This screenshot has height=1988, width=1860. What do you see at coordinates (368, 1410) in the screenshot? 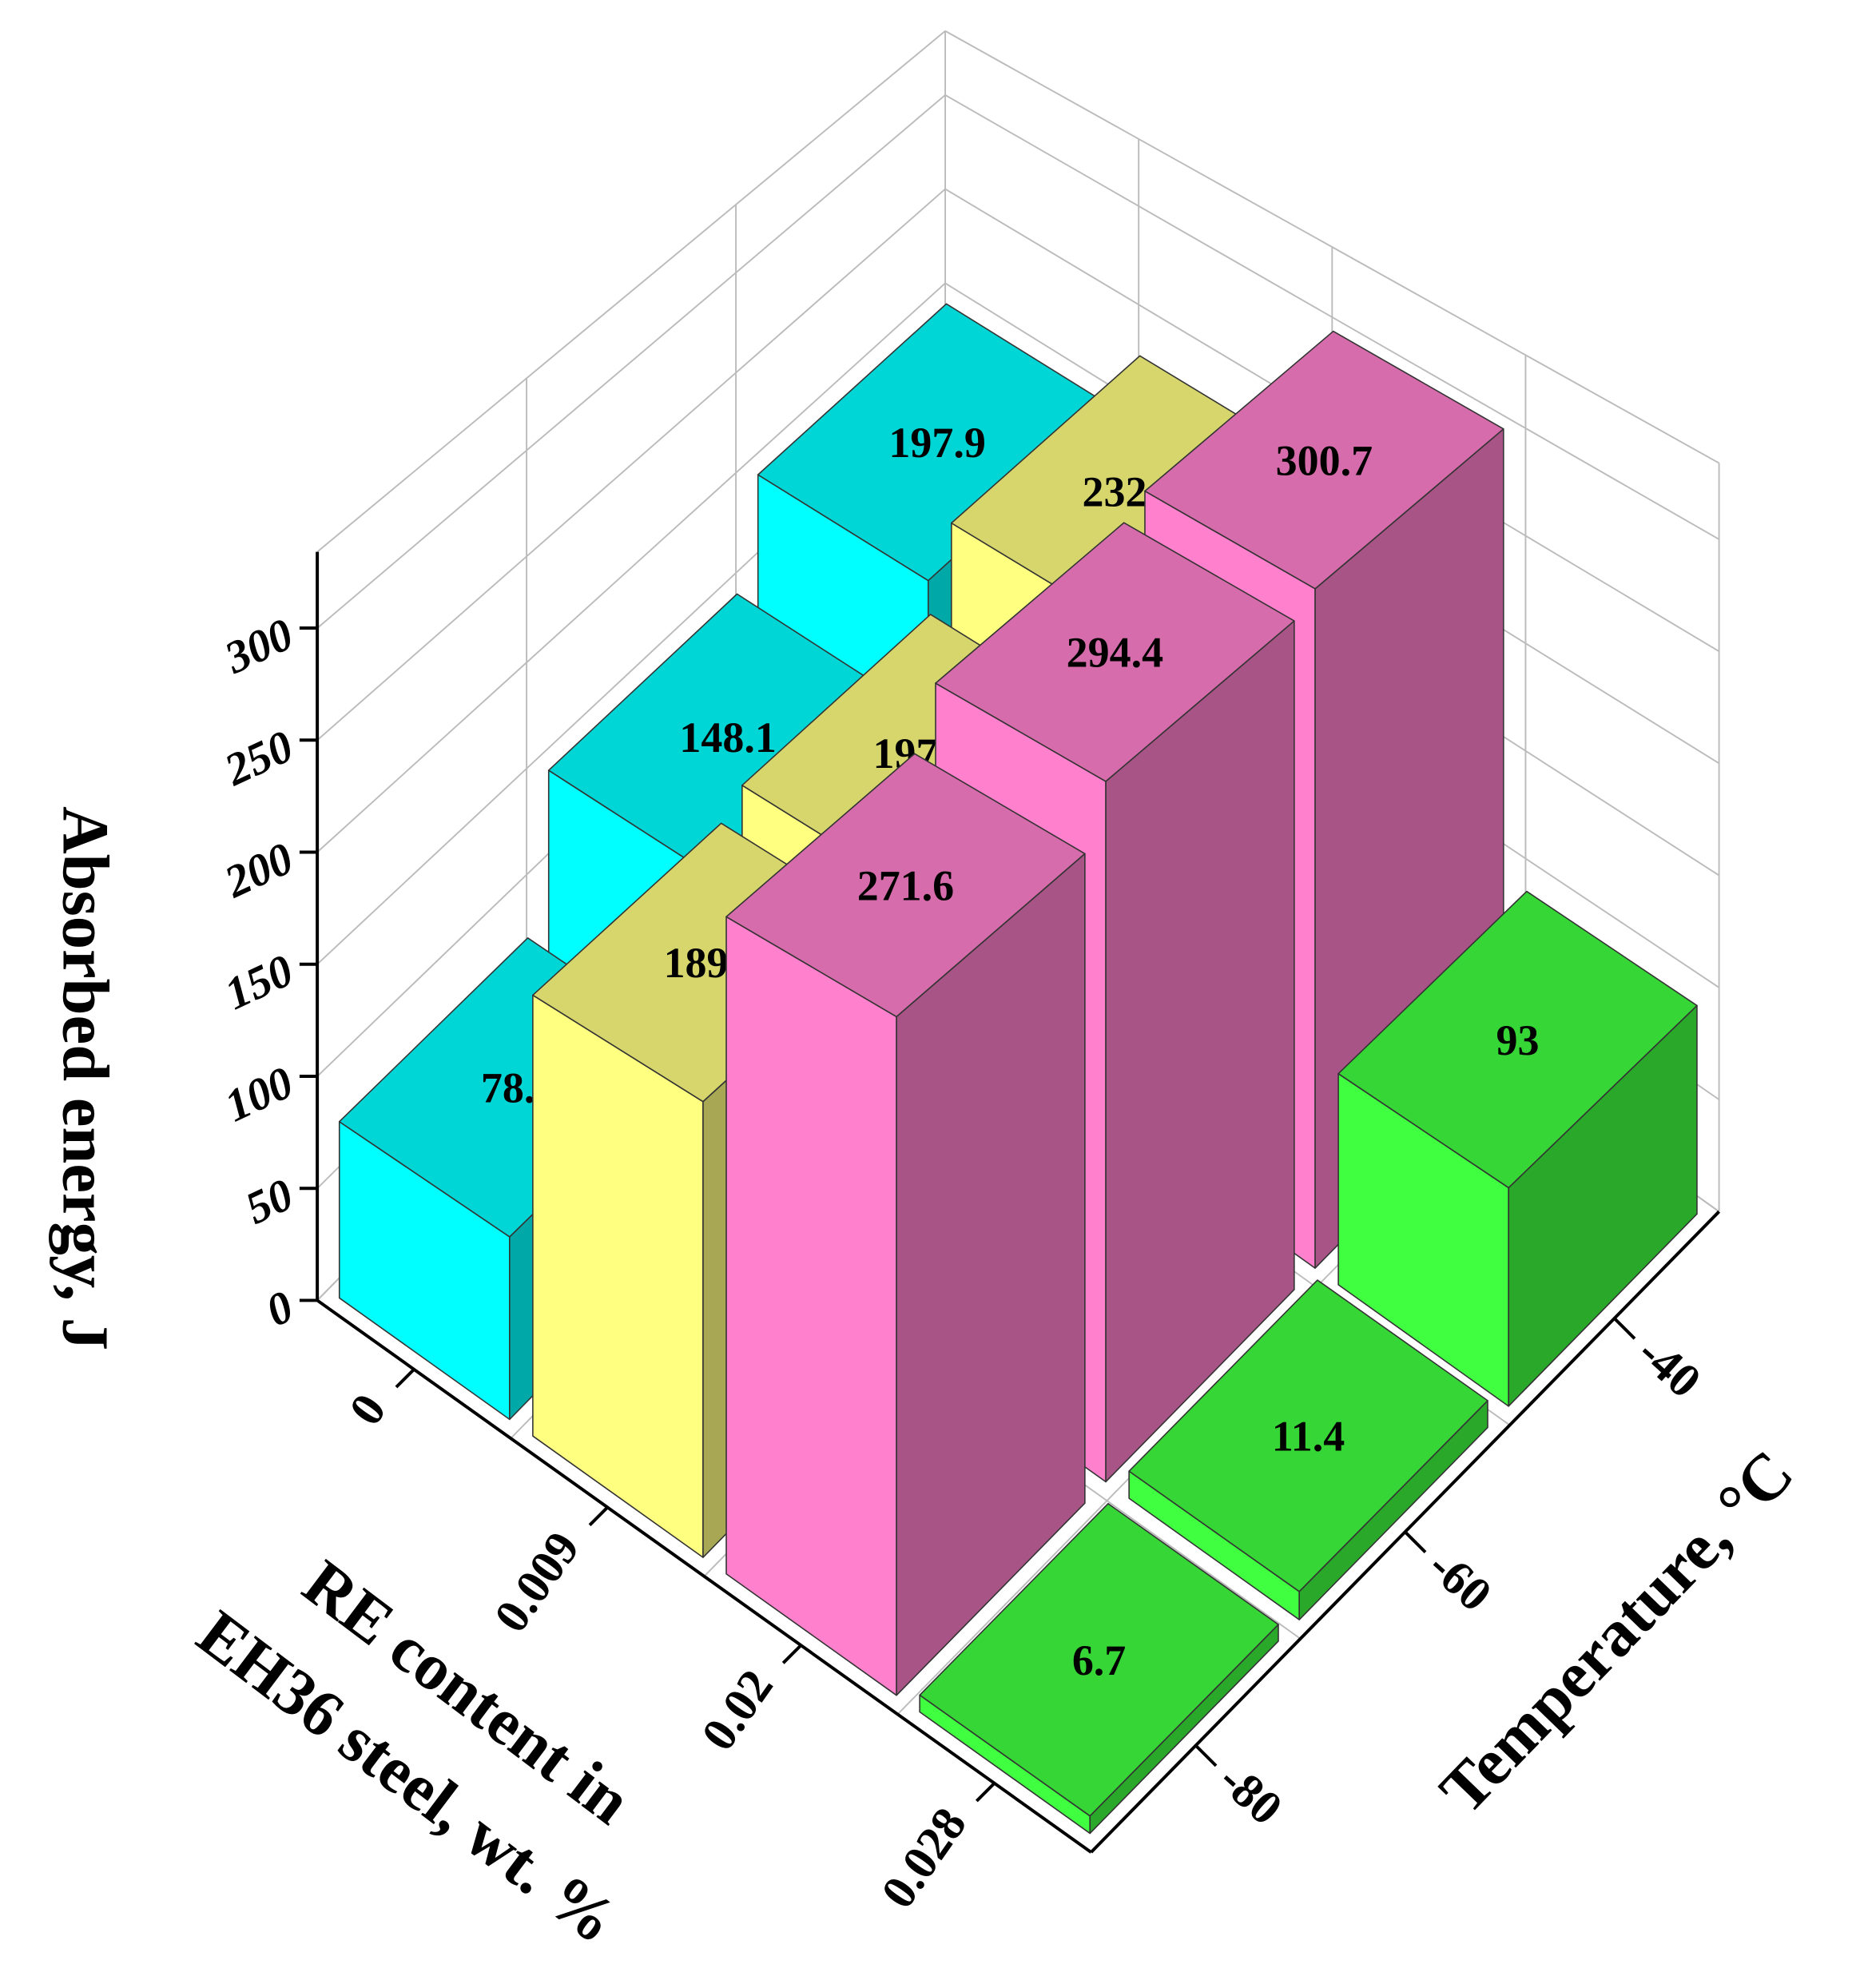
I see `x-tick-label: 0` at bounding box center [368, 1410].